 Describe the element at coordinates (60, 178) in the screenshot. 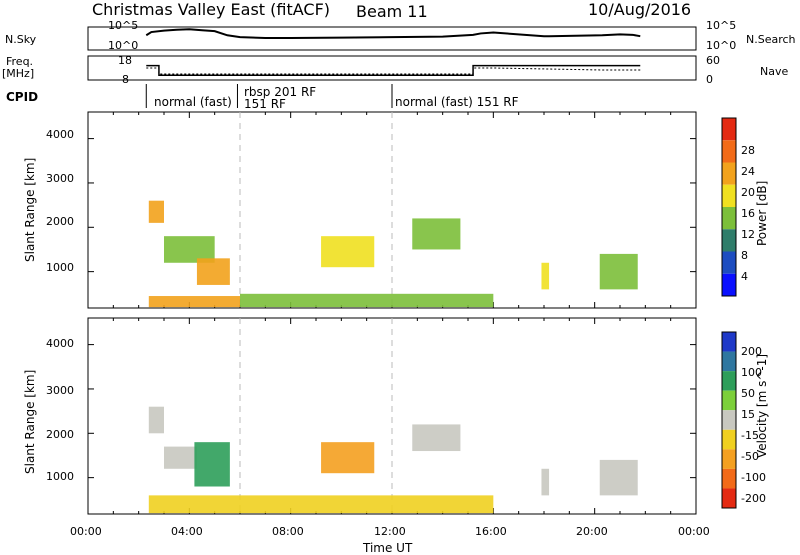

I see `power-y-tick-3000: 3000` at that location.